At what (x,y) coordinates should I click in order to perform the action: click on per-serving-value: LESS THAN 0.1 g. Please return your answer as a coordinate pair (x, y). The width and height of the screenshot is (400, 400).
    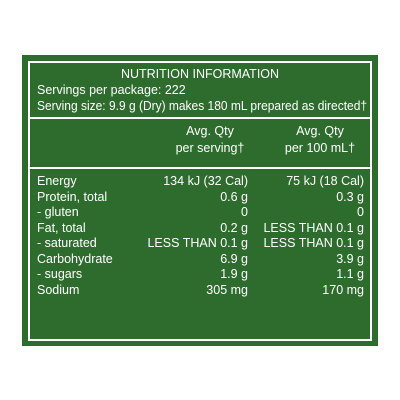
    Looking at the image, I should click on (197, 243).